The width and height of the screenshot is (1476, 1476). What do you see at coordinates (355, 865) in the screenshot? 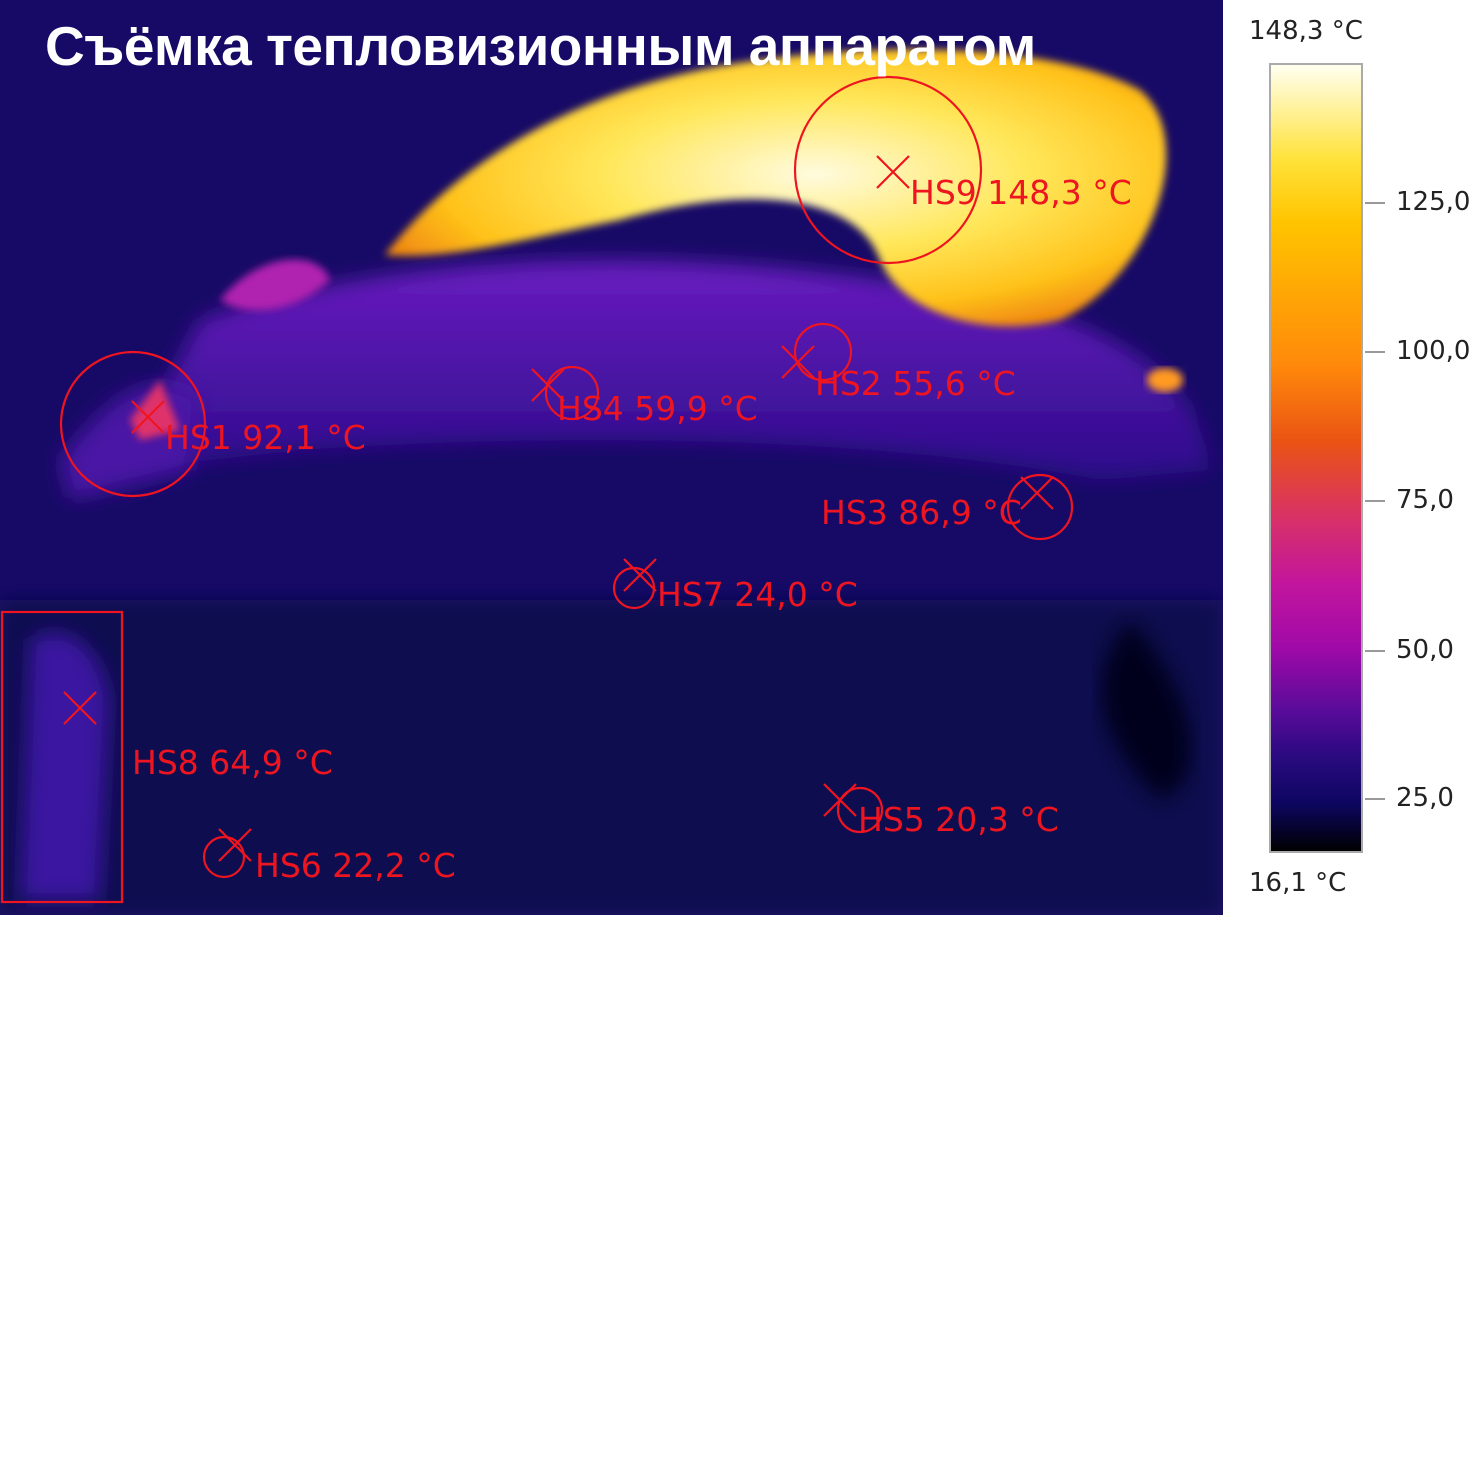
I see `hotspot-label: HS6 22,2 °C` at bounding box center [355, 865].